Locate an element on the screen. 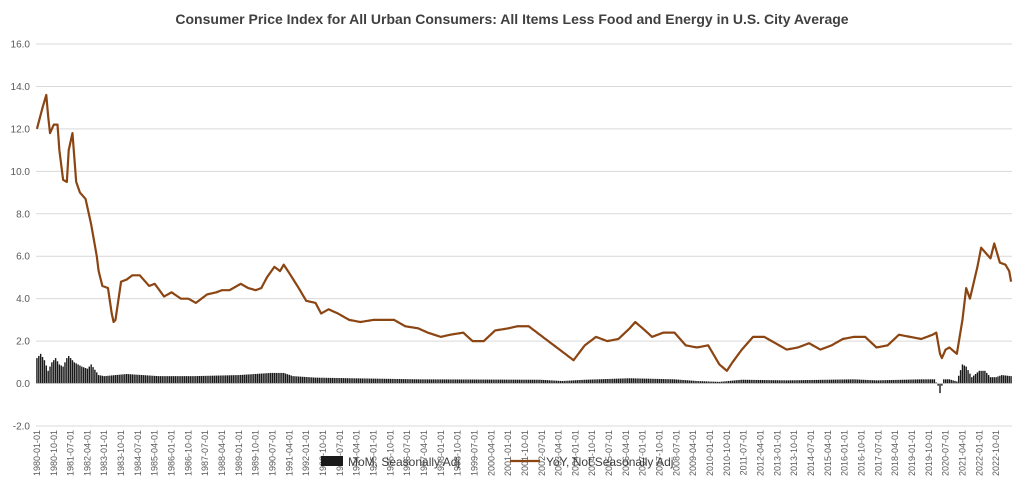 This screenshot has height=483, width=1024. y-tick-label: 12.0 is located at coordinates (21, 129).